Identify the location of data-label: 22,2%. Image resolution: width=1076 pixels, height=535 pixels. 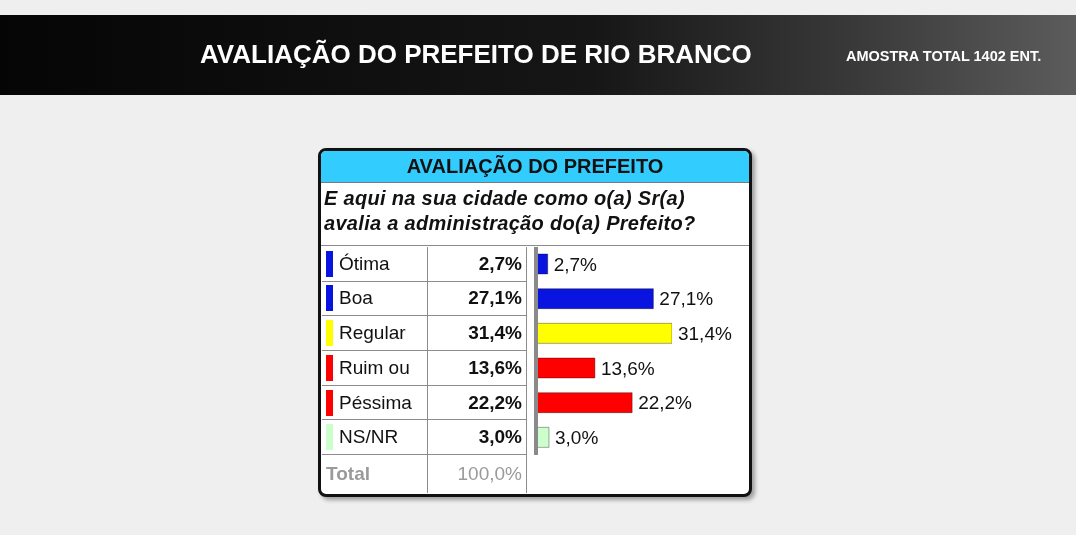
(495, 402).